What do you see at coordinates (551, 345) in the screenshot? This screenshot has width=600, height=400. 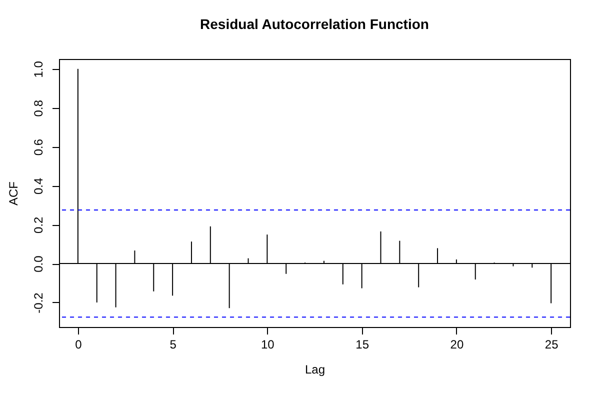 I see `x-tick-label: 25` at bounding box center [551, 345].